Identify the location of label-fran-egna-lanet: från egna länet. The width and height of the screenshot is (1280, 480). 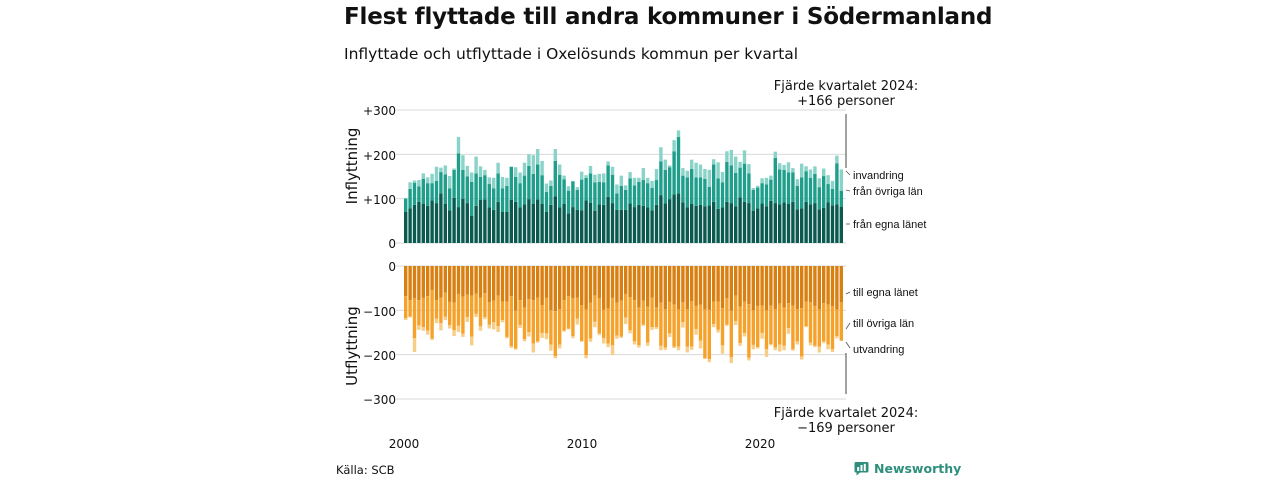
(889, 225).